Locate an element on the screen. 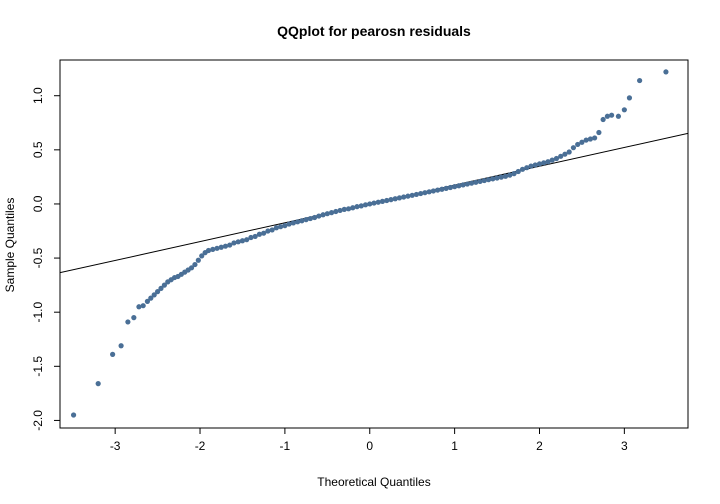 The image size is (720, 504). y-tick-label: -0.5 is located at coordinates (38, 257).